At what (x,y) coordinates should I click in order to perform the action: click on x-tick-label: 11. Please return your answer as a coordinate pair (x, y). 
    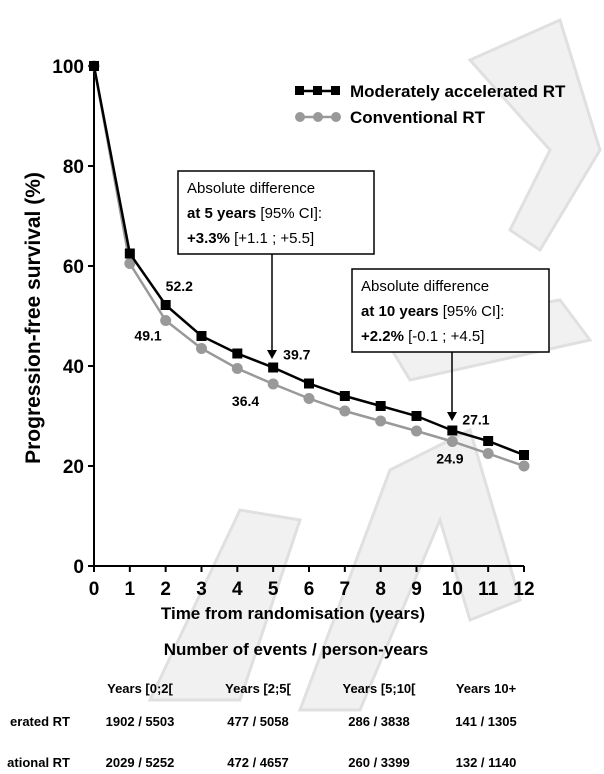
    Looking at the image, I should click on (488, 589).